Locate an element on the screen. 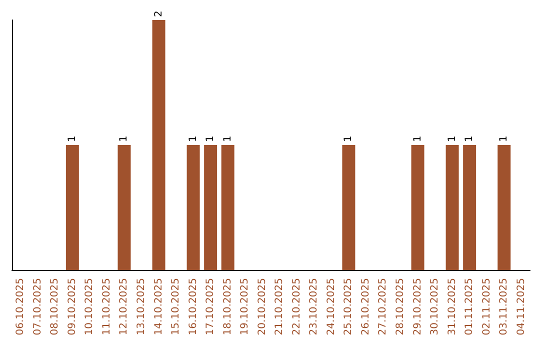  x-tick-label: 17.10.2025 is located at coordinates (210, 307).